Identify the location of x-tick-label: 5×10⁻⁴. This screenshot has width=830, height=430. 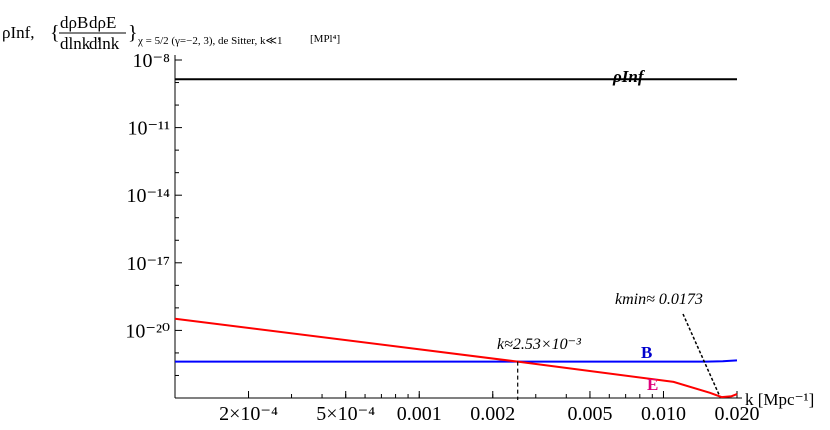
(345, 414).